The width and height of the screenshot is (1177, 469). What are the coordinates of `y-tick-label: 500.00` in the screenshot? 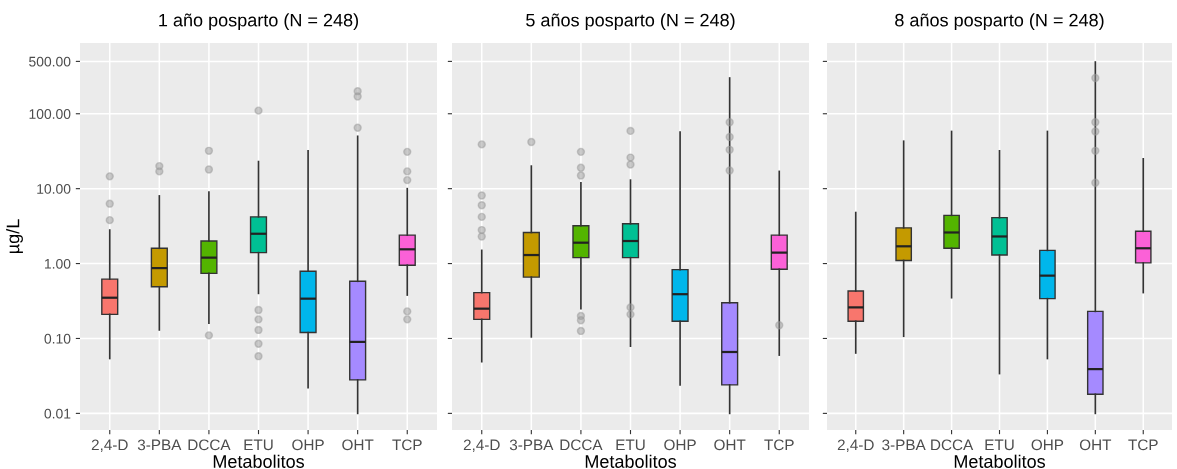 It's located at (50, 61).